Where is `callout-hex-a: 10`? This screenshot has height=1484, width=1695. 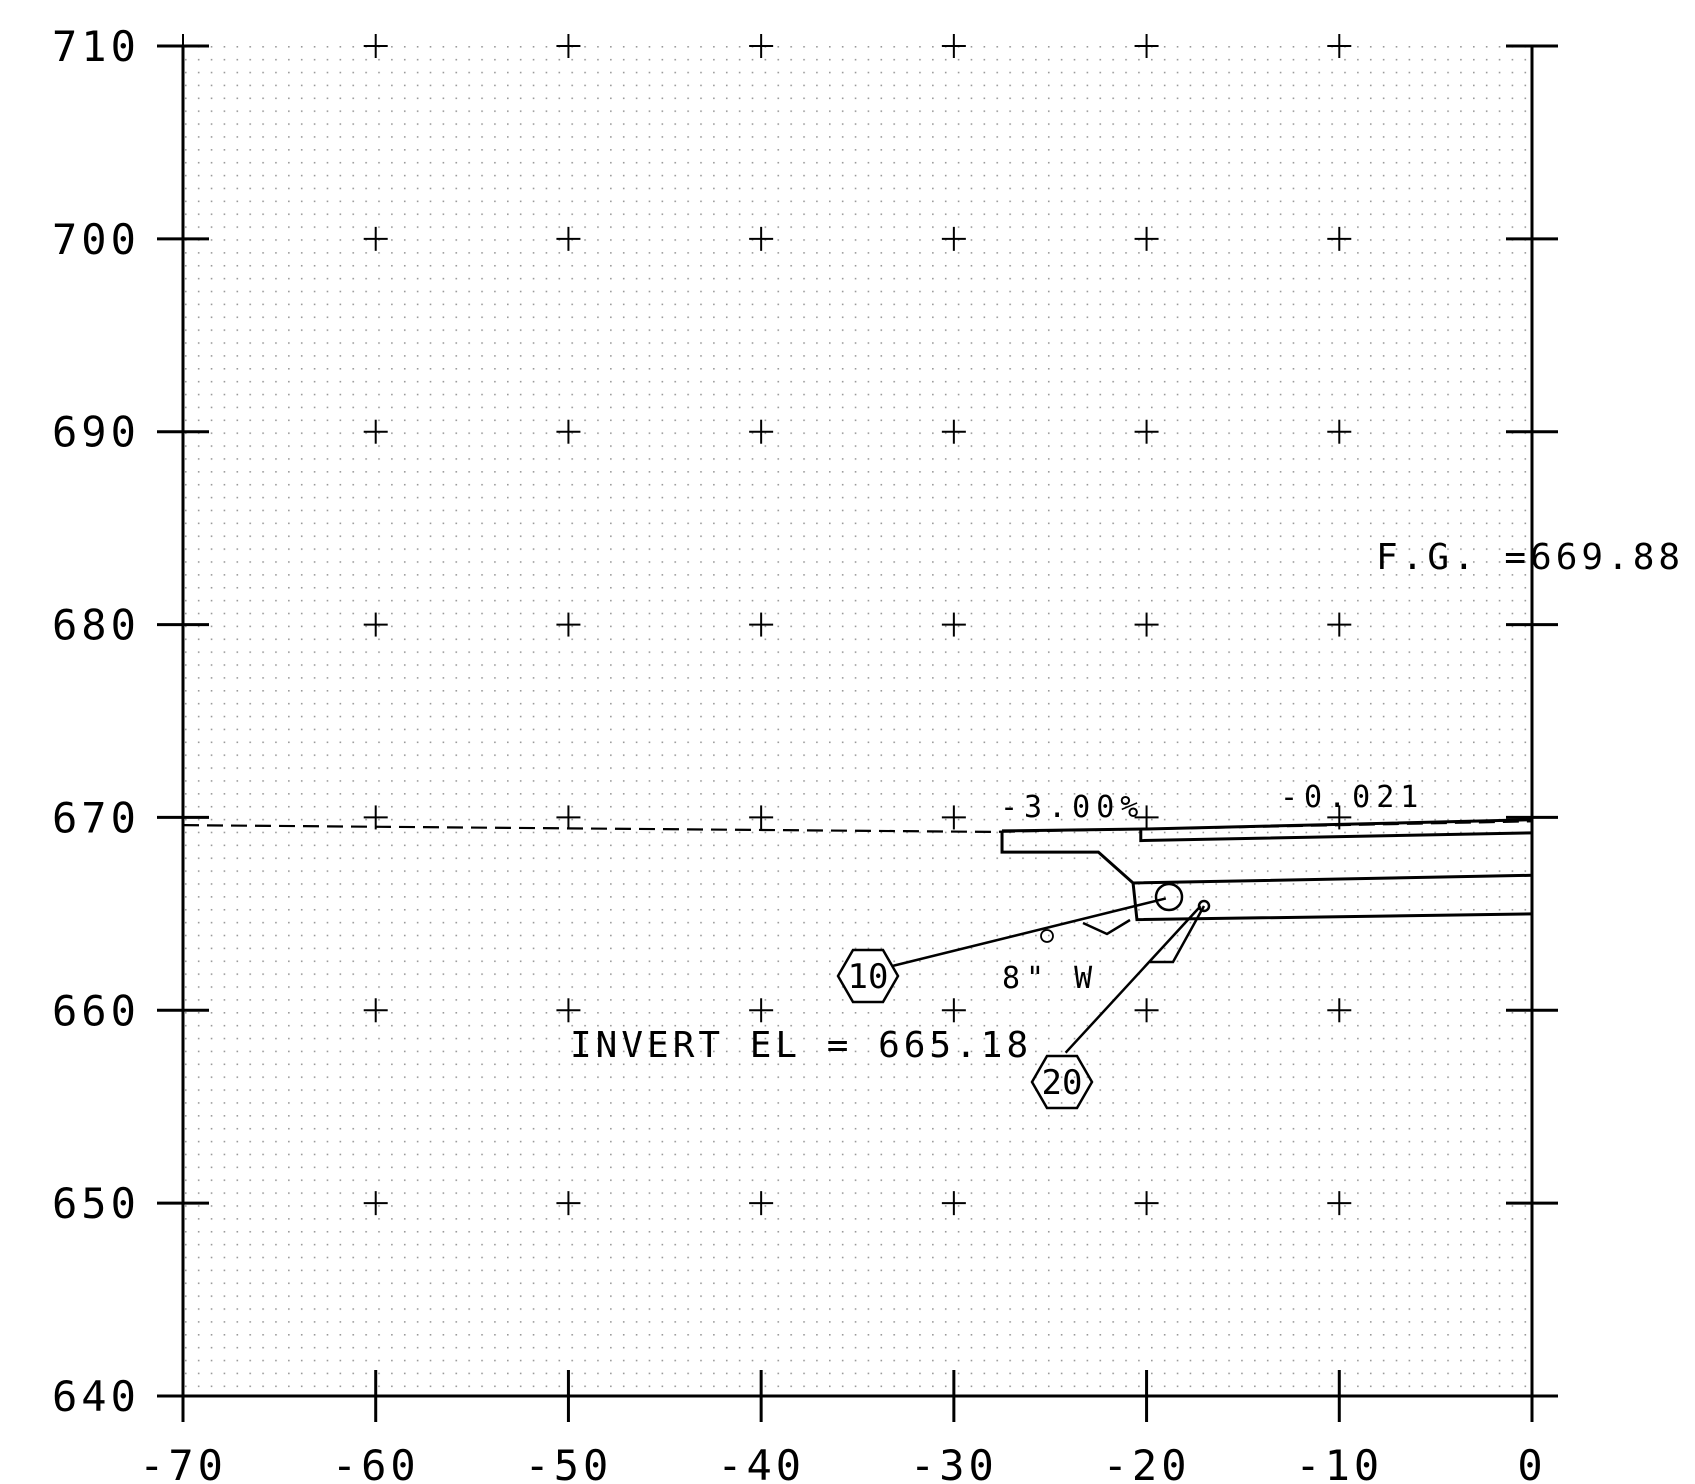 callout-hex-a: 10 is located at coordinates (868, 976).